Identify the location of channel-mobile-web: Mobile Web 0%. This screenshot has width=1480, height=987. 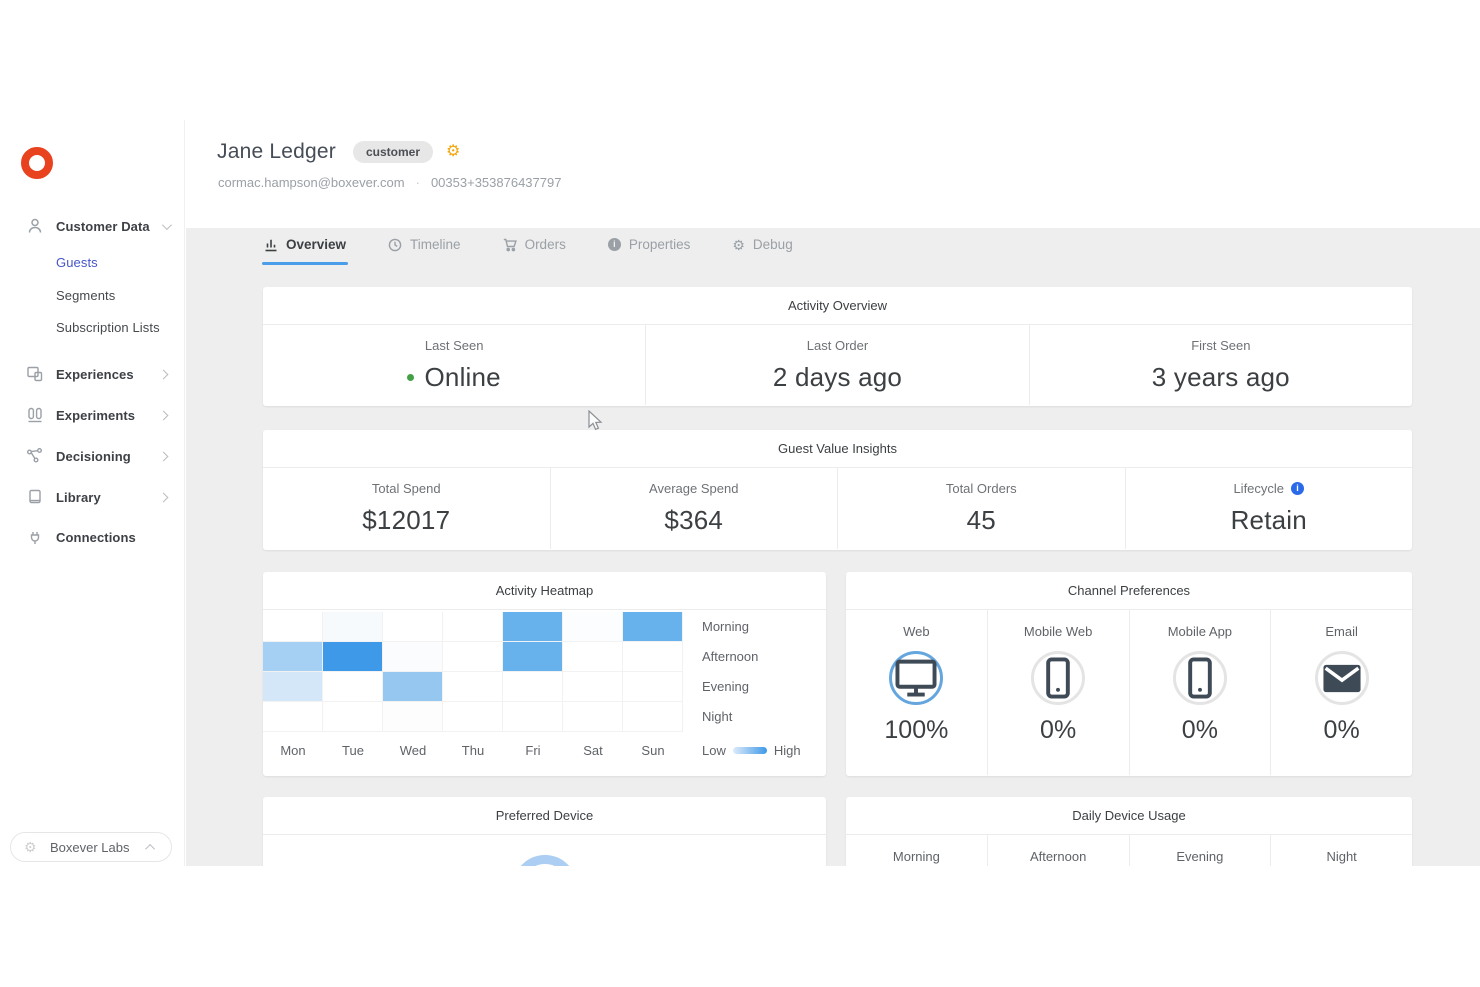
(1059, 692).